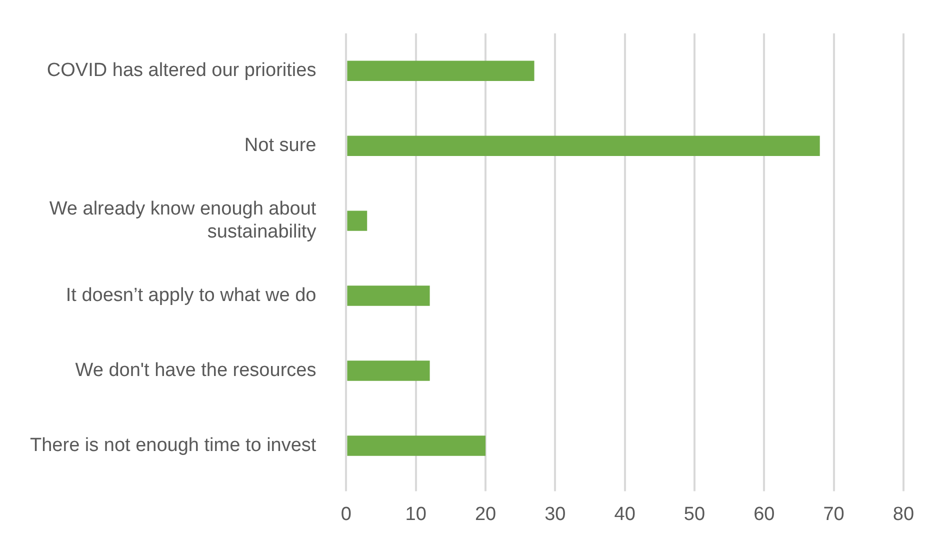  Describe the element at coordinates (173, 445) in the screenshot. I see `y-tick-label: There is not enough time to invest` at that location.